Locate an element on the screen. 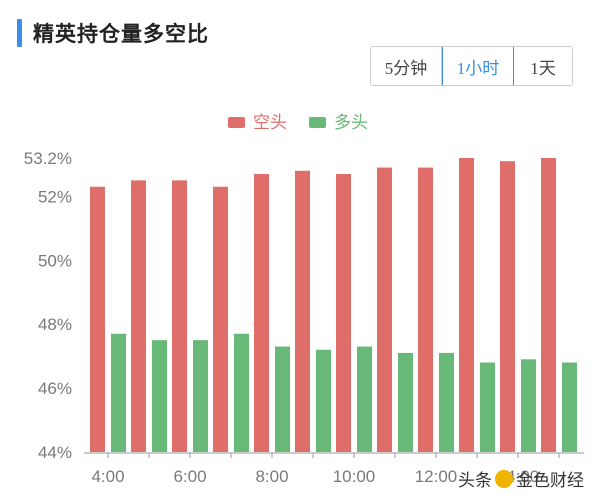 Image resolution: width=600 pixels, height=502 pixels. y-tick-label: 44% is located at coordinates (55, 452).